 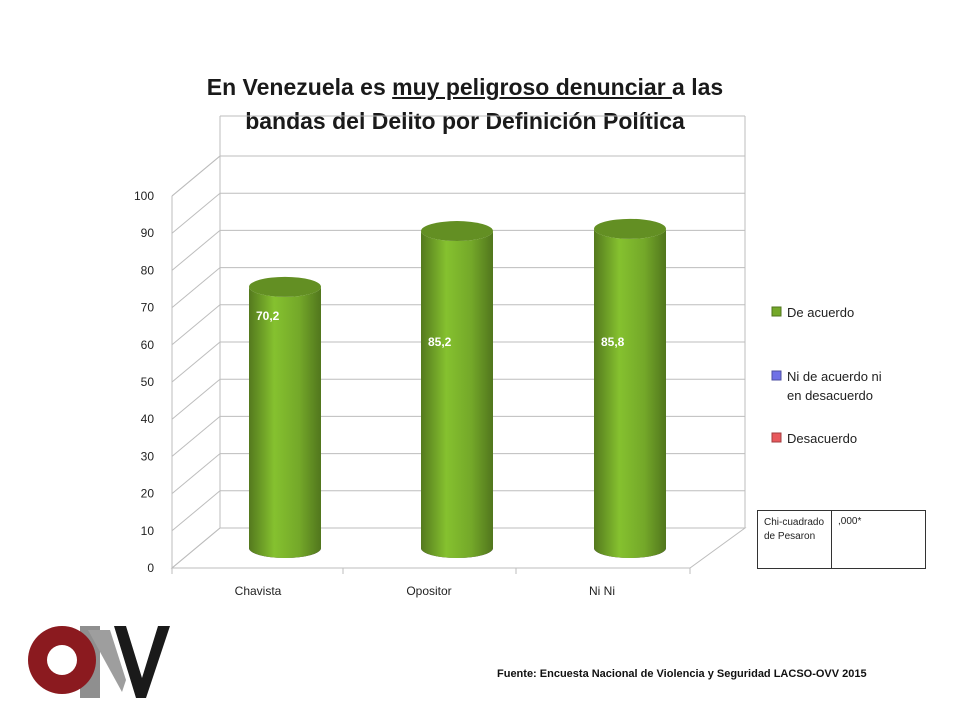 I want to click on ovv-logo, so click(x=99, y=662).